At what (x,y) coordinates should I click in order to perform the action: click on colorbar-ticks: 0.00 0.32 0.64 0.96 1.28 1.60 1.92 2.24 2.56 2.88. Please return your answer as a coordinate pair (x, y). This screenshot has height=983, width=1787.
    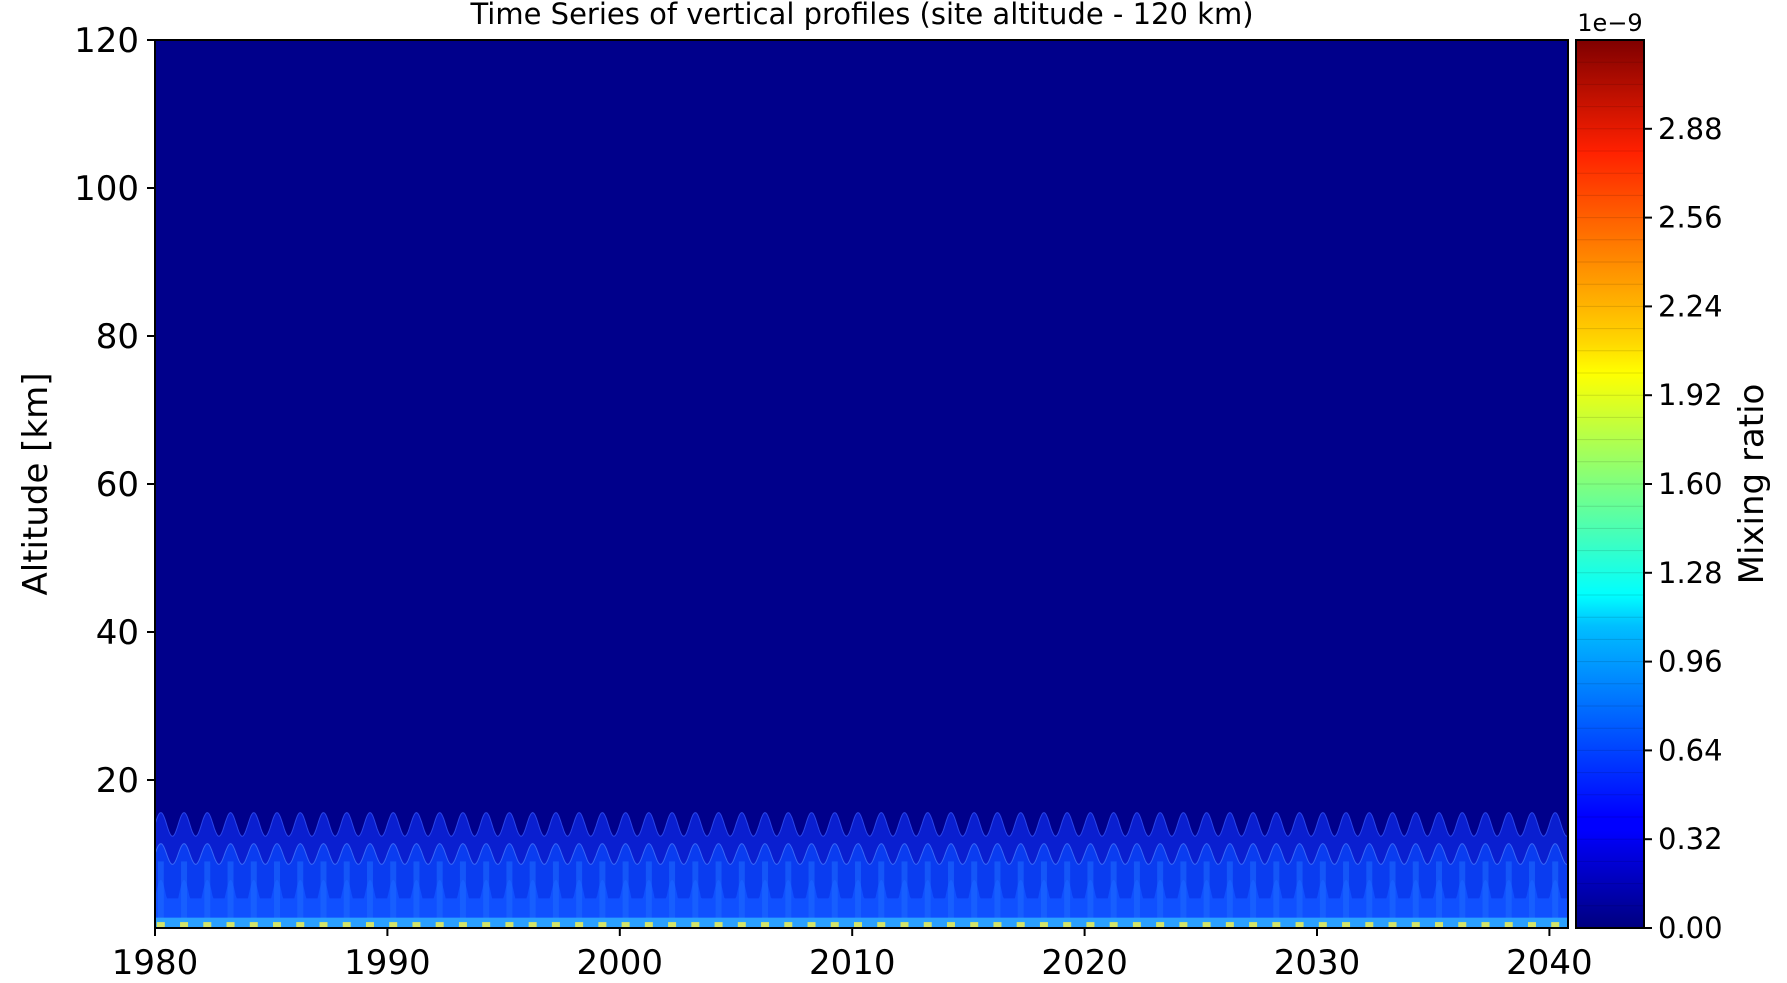
    Looking at the image, I should click on (1683, 528).